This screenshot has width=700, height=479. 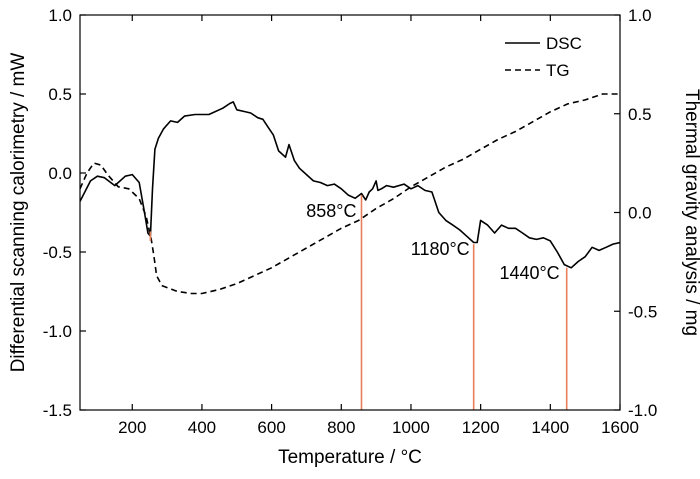 I want to click on y-right-tick-label: 1.0, so click(x=640, y=15).